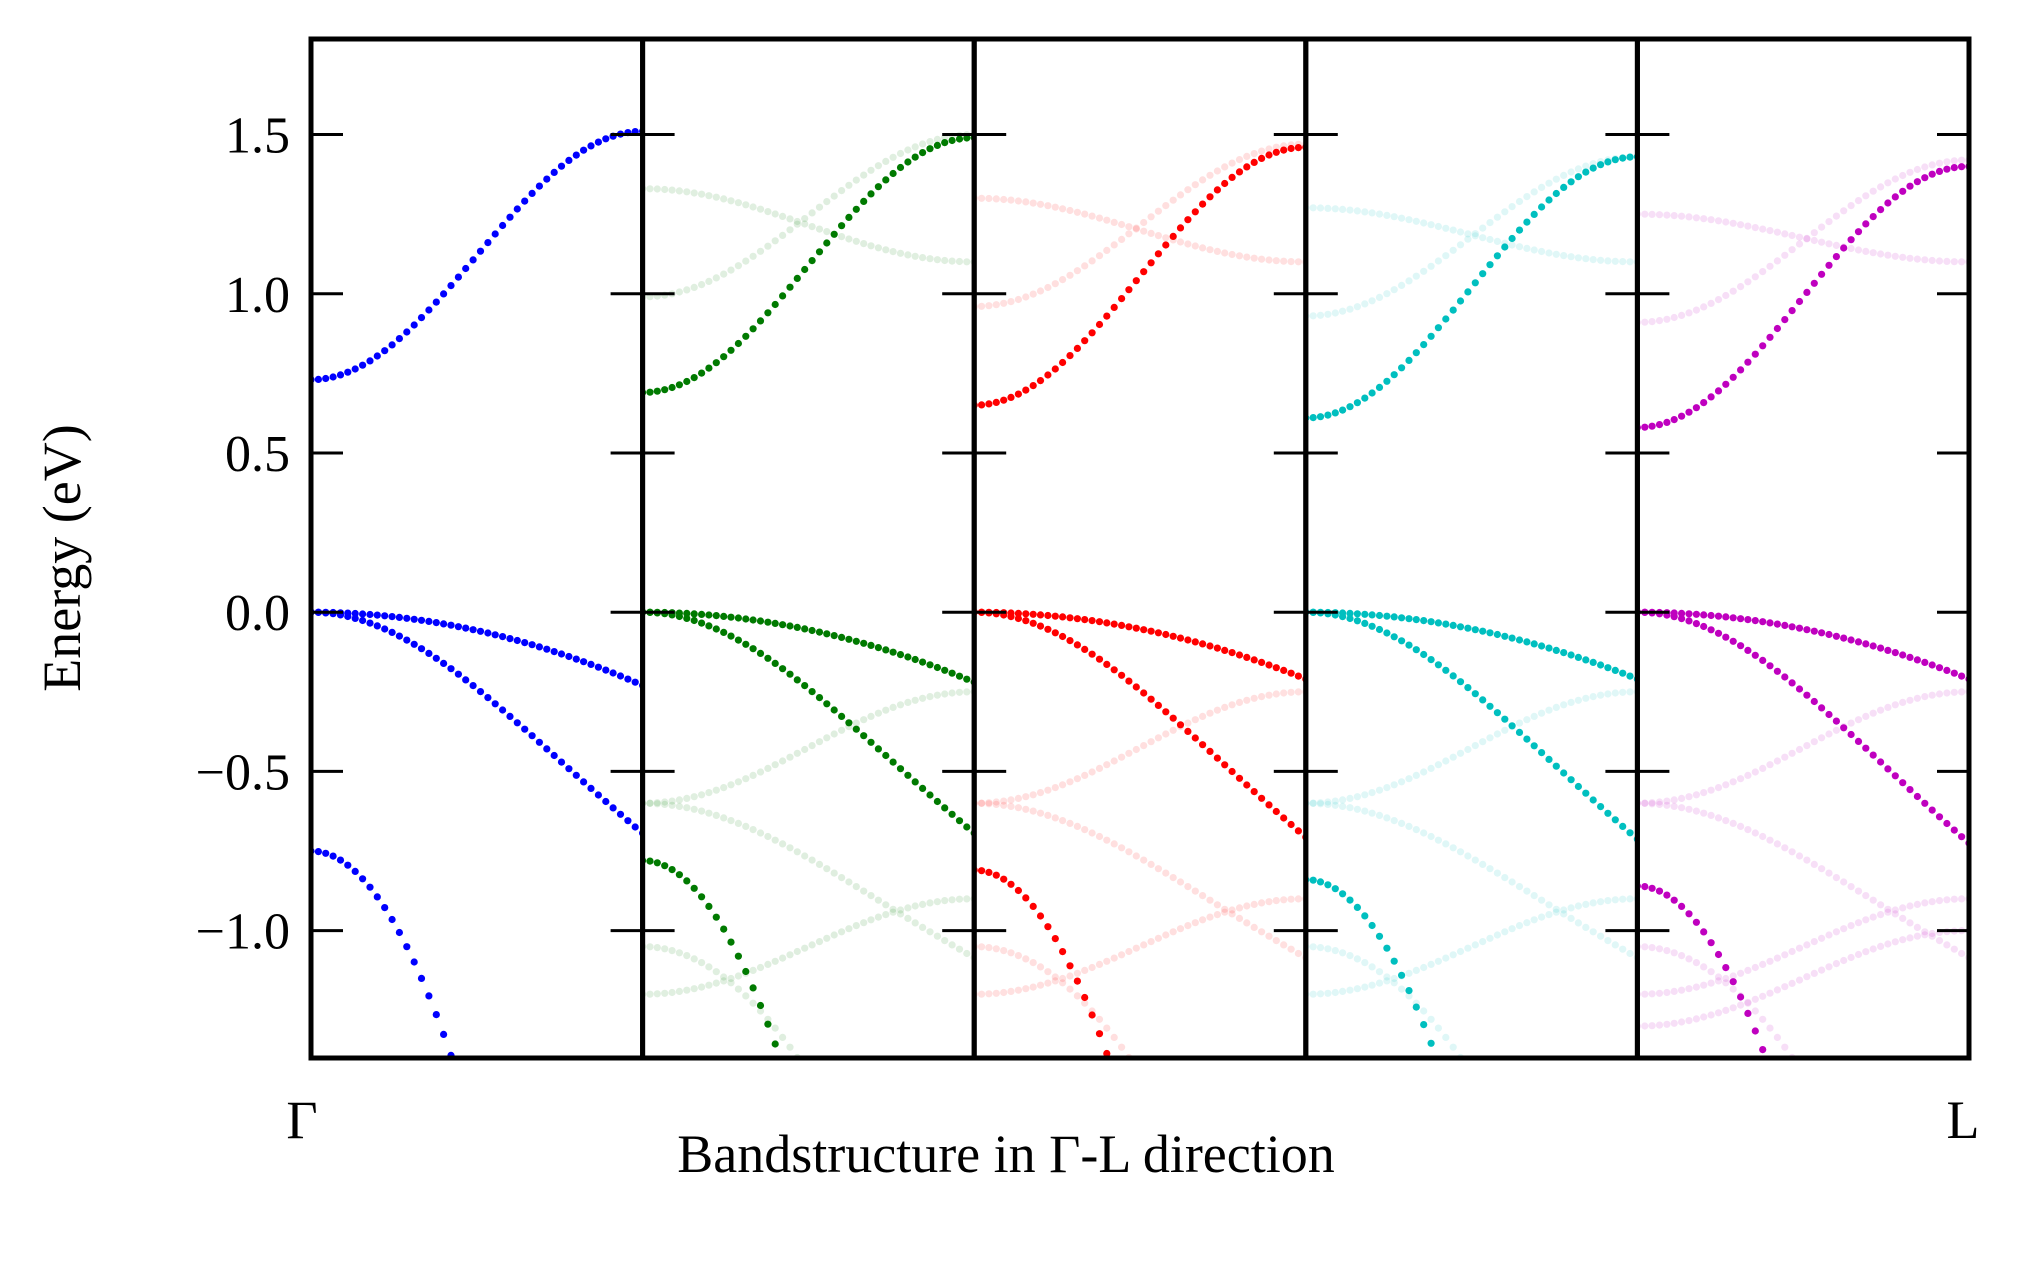 This screenshot has height=1268, width=2043. I want to click on panel-5-band-3-point, so click(1844, 728).